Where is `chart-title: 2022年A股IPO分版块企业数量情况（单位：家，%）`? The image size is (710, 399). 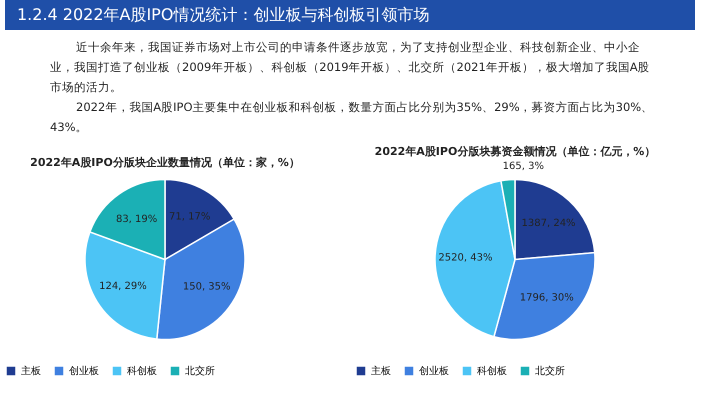 chart-title: 2022年A股IPO分版块企业数量情况（单位：家，%） is located at coordinates (165, 162).